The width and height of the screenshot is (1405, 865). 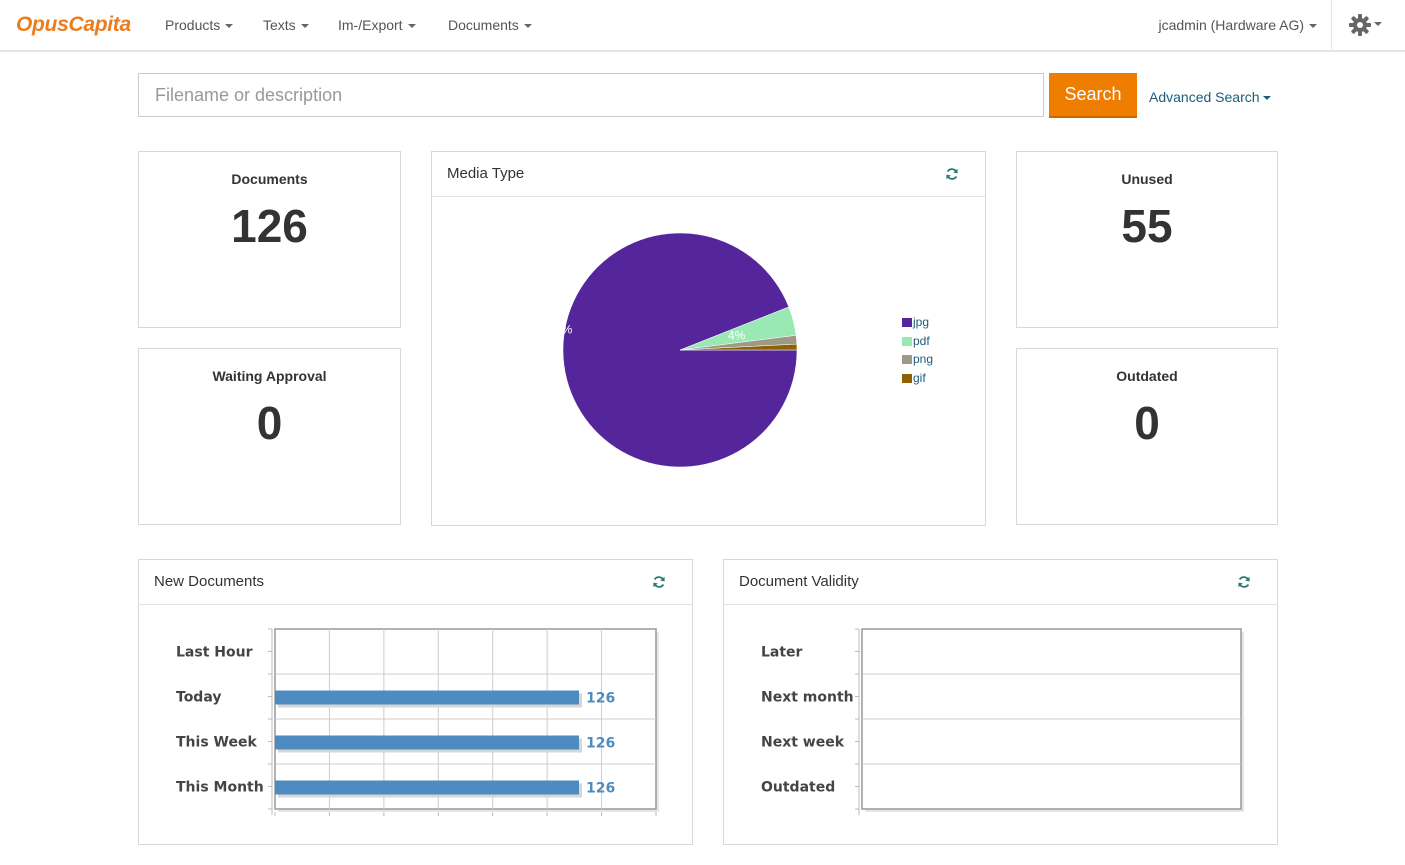 I want to click on category-label: Last Hour, so click(x=214, y=653).